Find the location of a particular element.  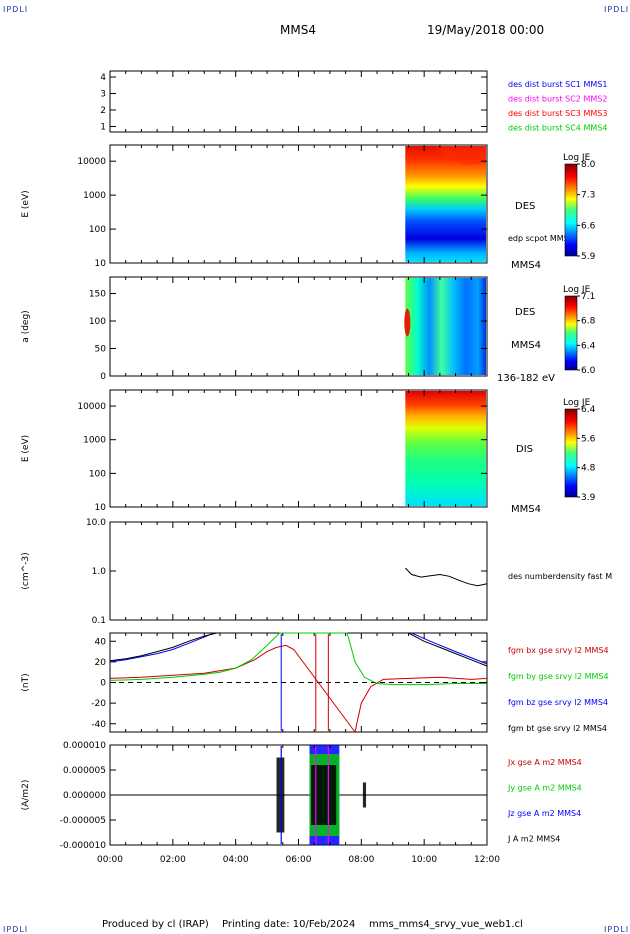

current-legend-item: Jx gse A m2 MMS4 is located at coordinates (544, 762).